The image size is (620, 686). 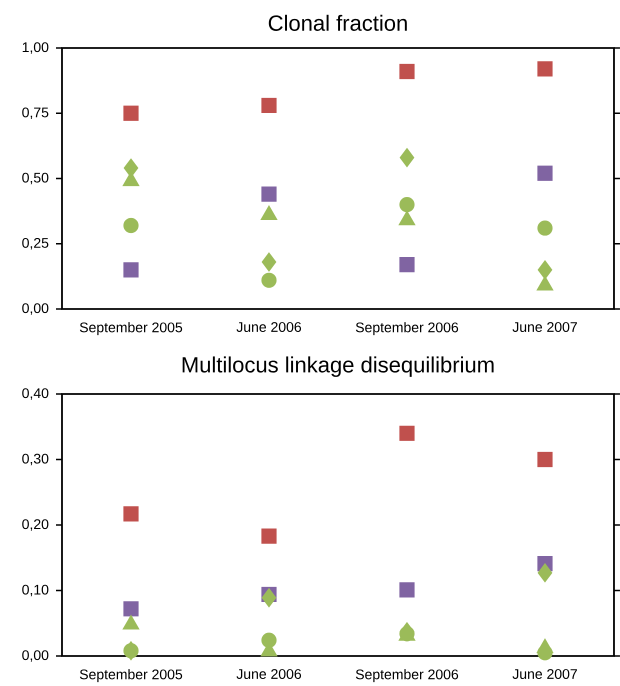 I want to click on y-tick-label: 0,50, so click(x=35, y=178).